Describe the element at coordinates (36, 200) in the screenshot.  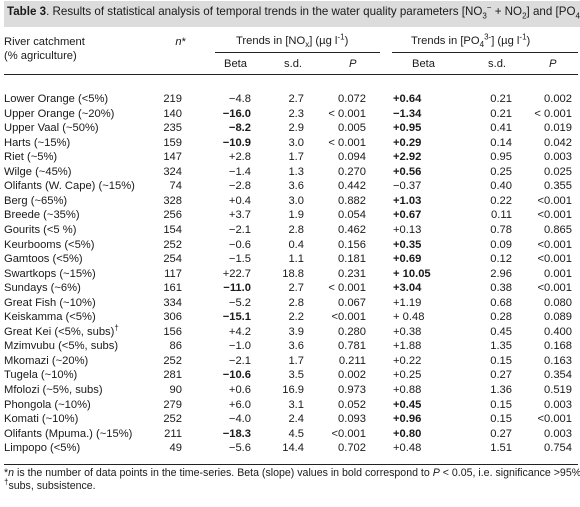
I see `row-name-text: Berg (~65%)` at that location.